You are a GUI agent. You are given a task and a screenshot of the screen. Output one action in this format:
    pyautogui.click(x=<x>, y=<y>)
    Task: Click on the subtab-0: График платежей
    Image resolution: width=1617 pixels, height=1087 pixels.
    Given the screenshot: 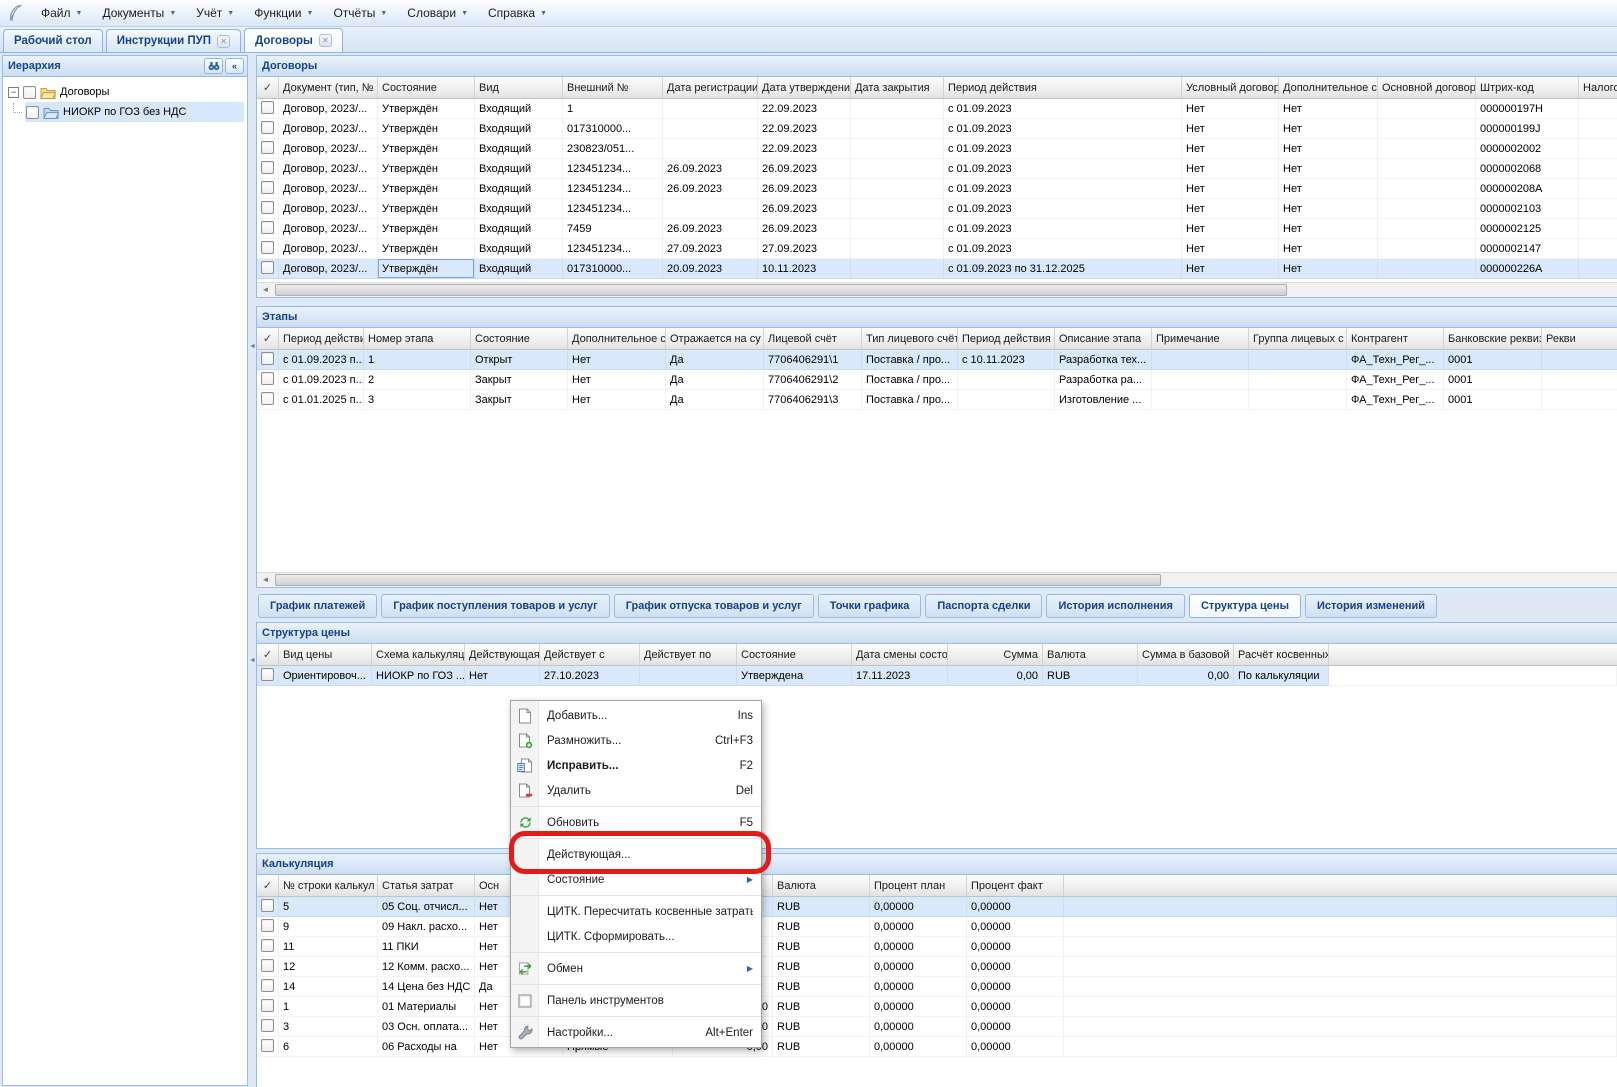 What is the action you would take?
    pyautogui.click(x=318, y=606)
    